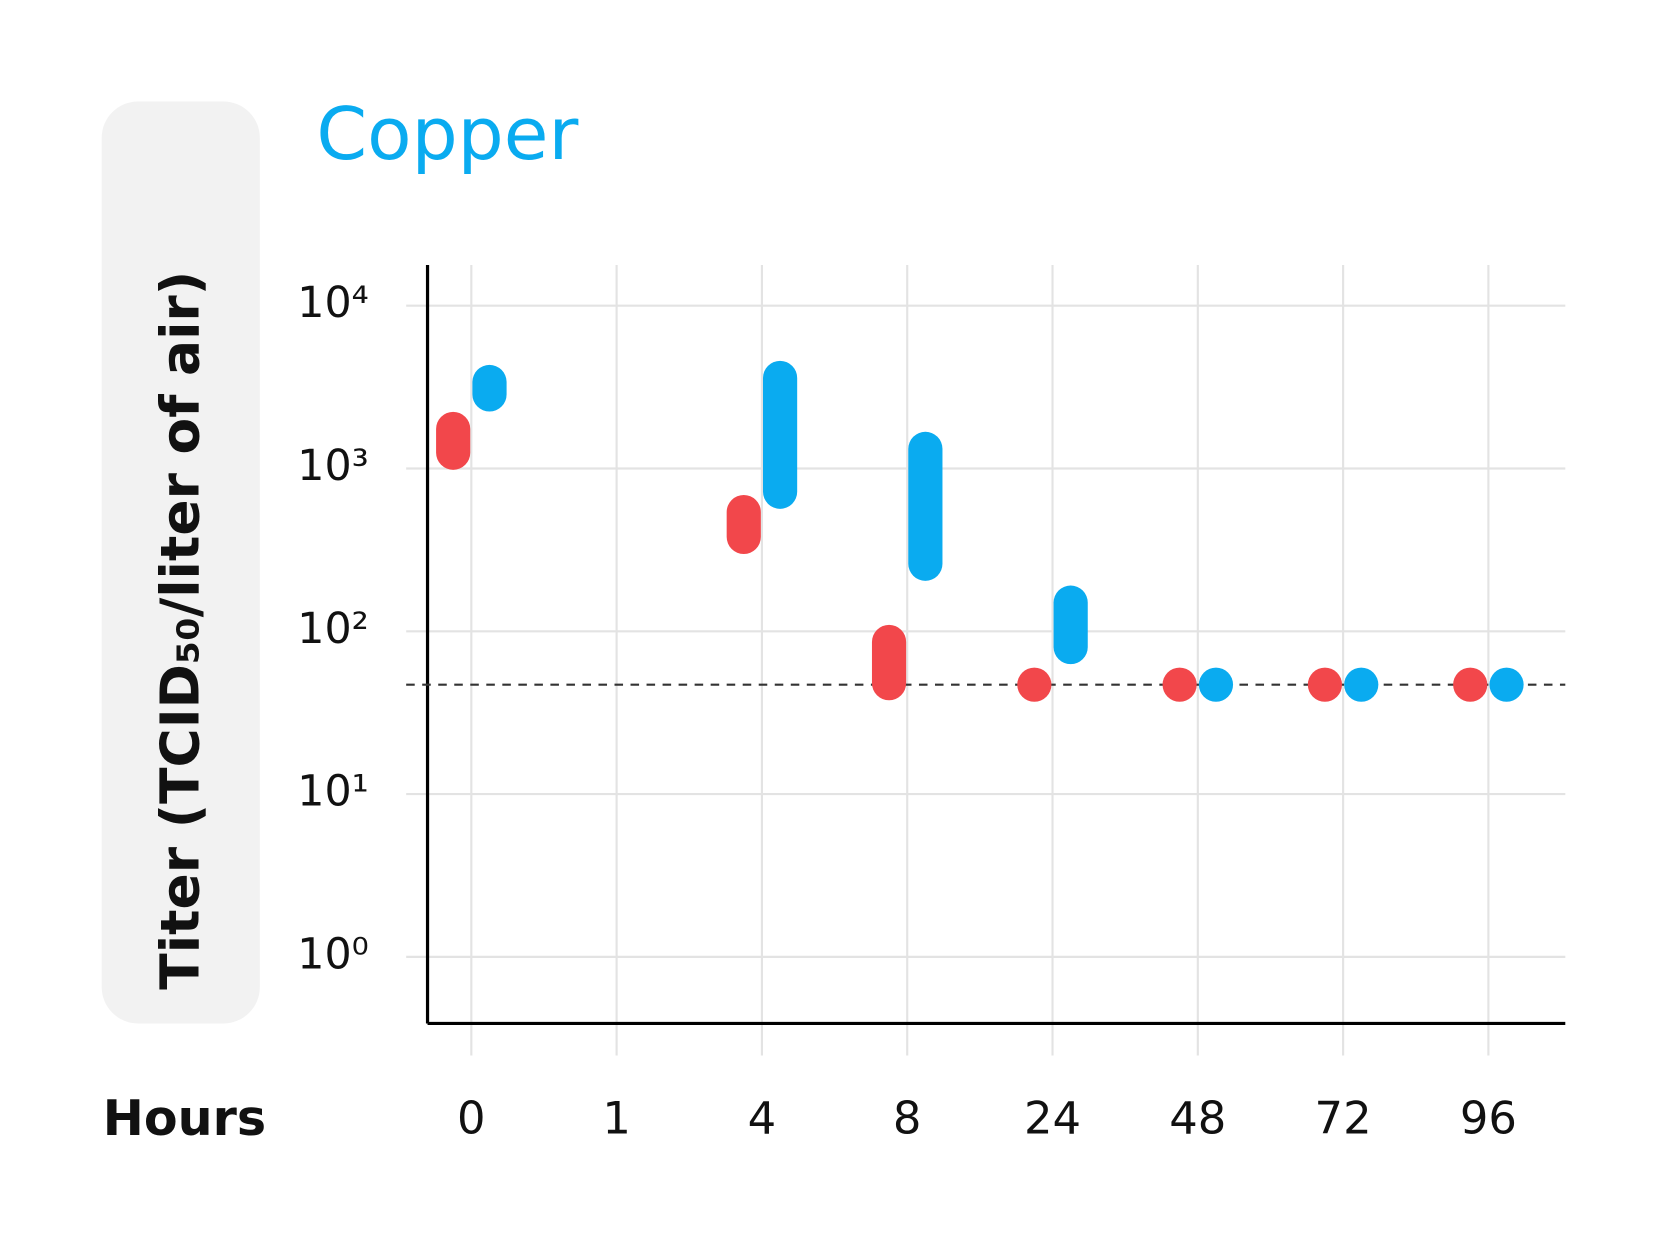  Describe the element at coordinates (762, 1118) in the screenshot. I see `x-tick-label: 4` at that location.